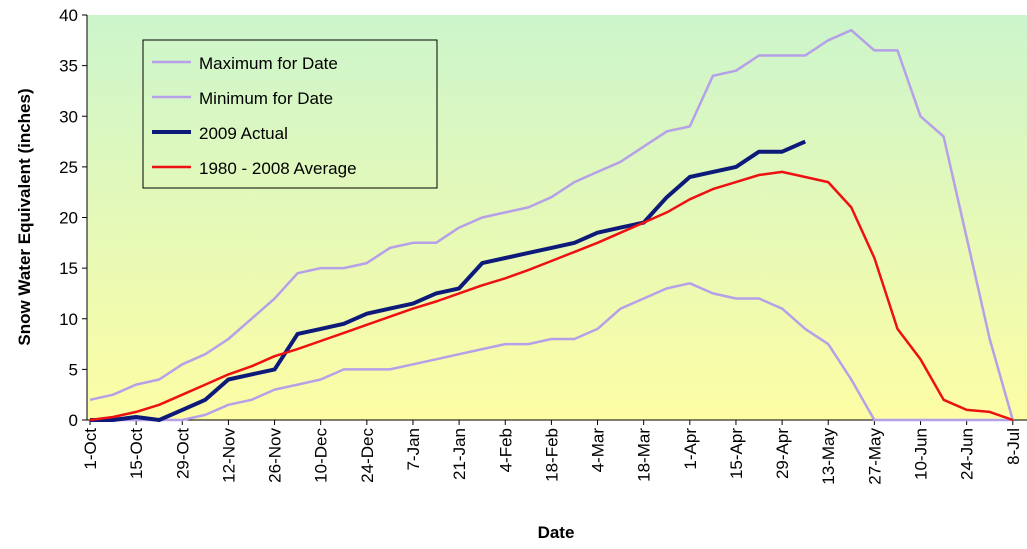 Image resolution: width=1027 pixels, height=549 pixels. What do you see at coordinates (228, 455) in the screenshot?
I see `x-tick-label: 12-Nov` at bounding box center [228, 455].